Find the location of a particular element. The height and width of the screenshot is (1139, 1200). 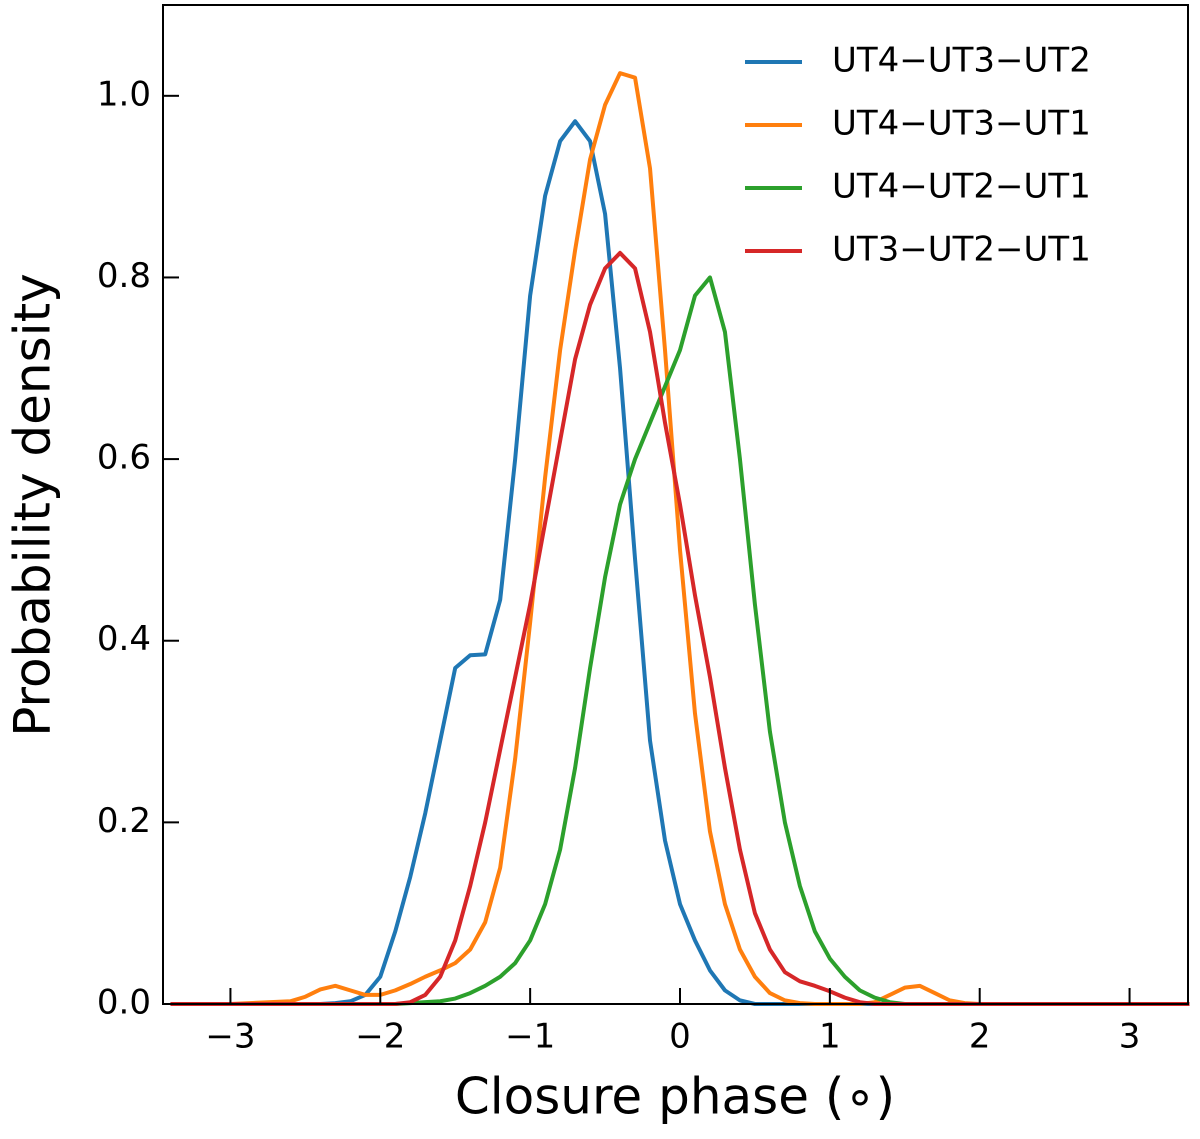

x-tick-label: 3 is located at coordinates (1130, 1037).